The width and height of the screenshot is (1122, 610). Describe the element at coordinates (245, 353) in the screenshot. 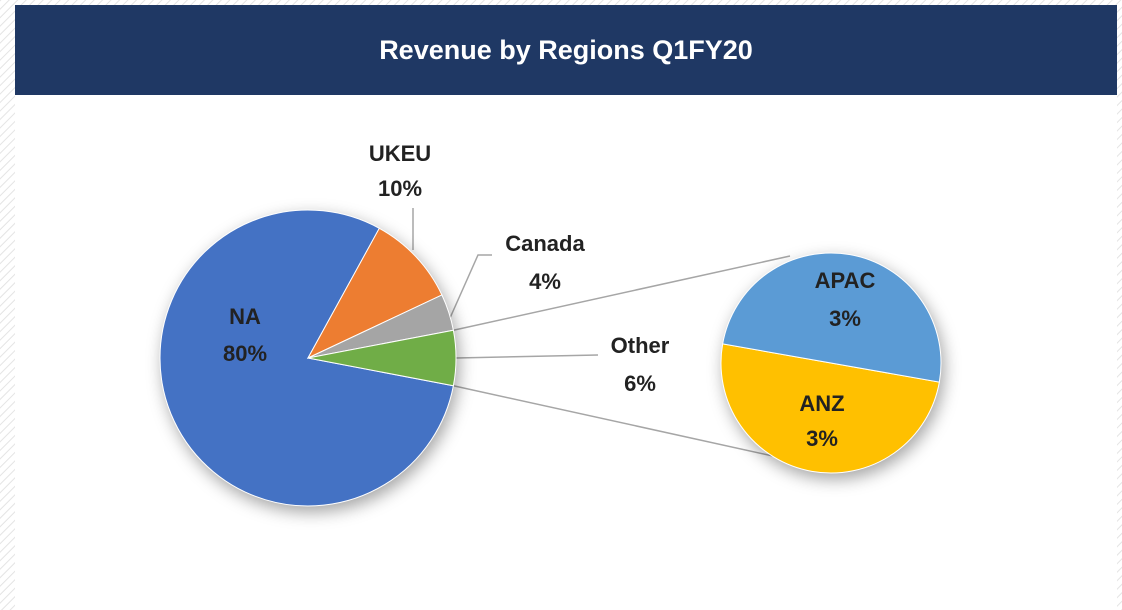

I see `value-label: 80%` at that location.